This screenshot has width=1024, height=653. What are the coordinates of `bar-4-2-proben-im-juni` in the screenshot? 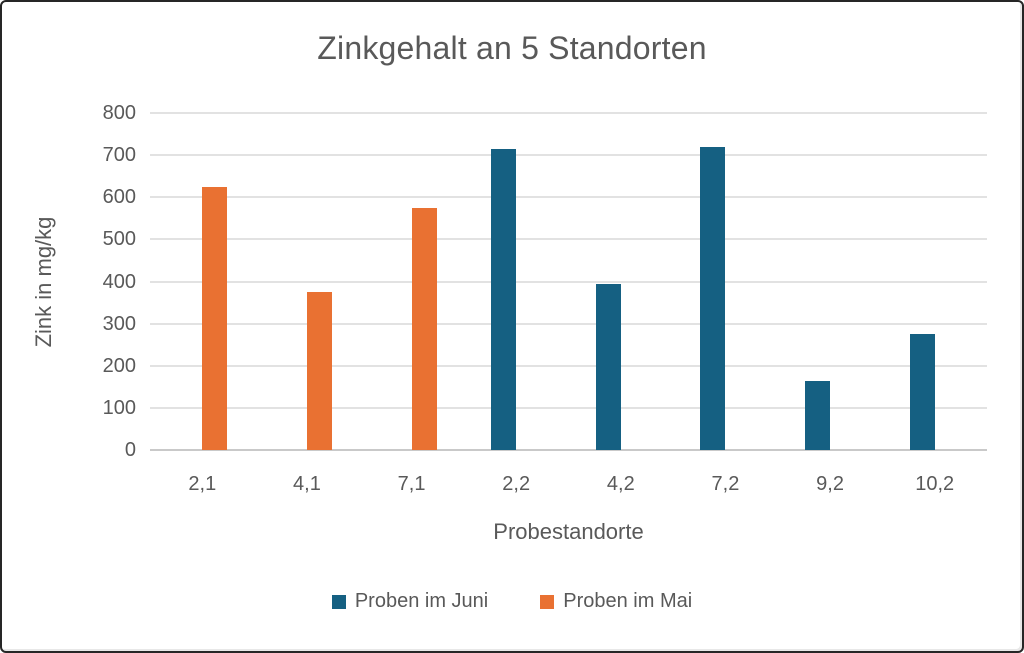 It's located at (608, 366).